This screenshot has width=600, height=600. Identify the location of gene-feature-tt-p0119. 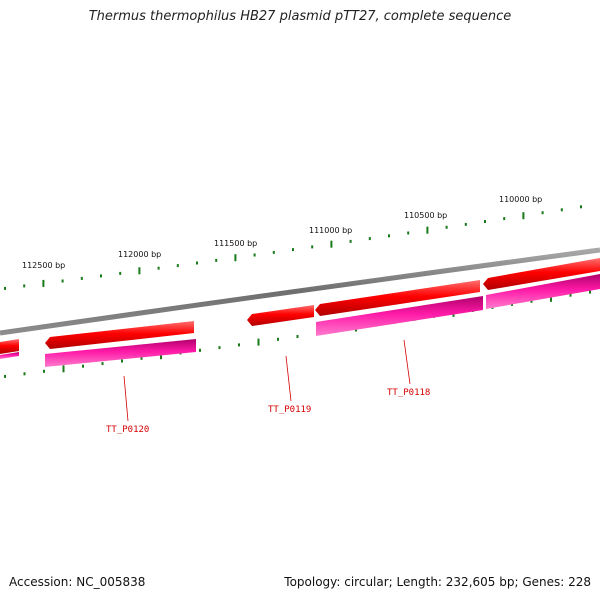
(280, 315).